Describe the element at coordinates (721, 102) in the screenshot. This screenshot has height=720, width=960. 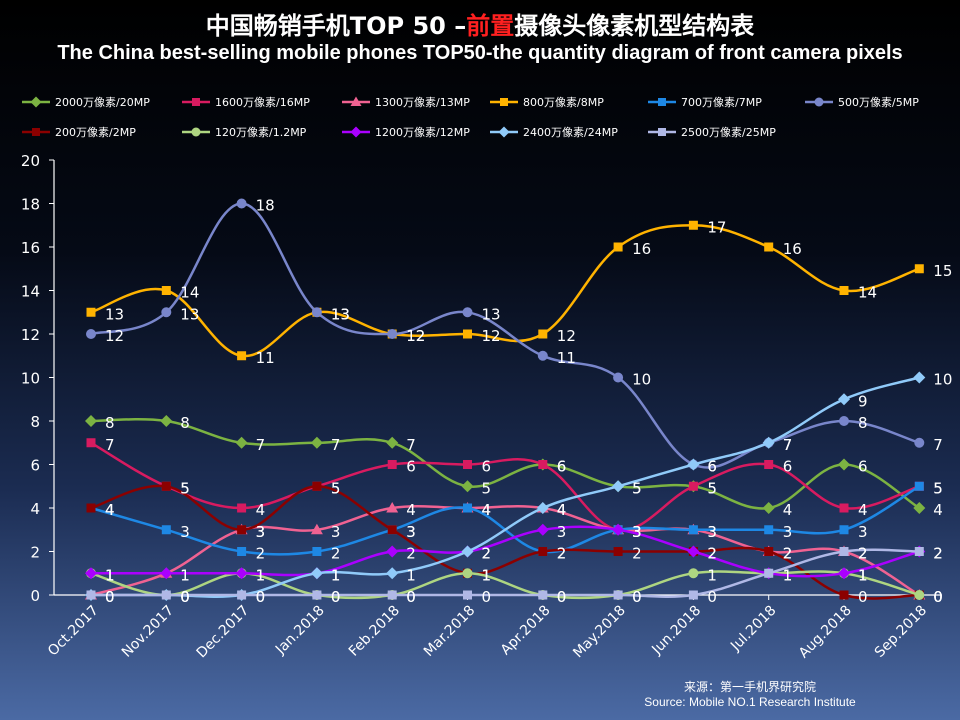
I see `legend-label: 700万像素/7MP` at that location.